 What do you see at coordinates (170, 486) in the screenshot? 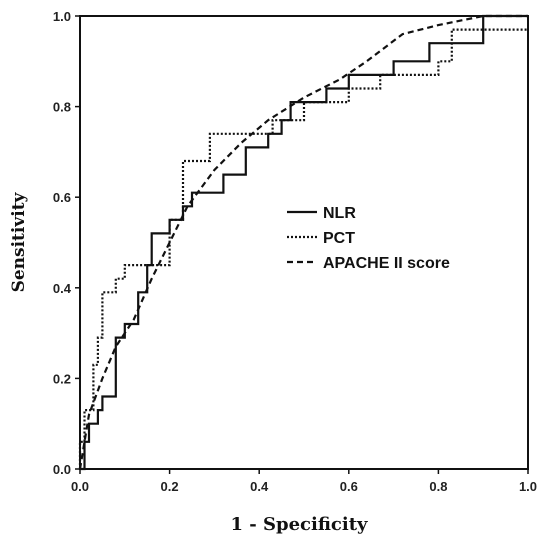
I see `x-tick-label: 0.2` at bounding box center [170, 486].